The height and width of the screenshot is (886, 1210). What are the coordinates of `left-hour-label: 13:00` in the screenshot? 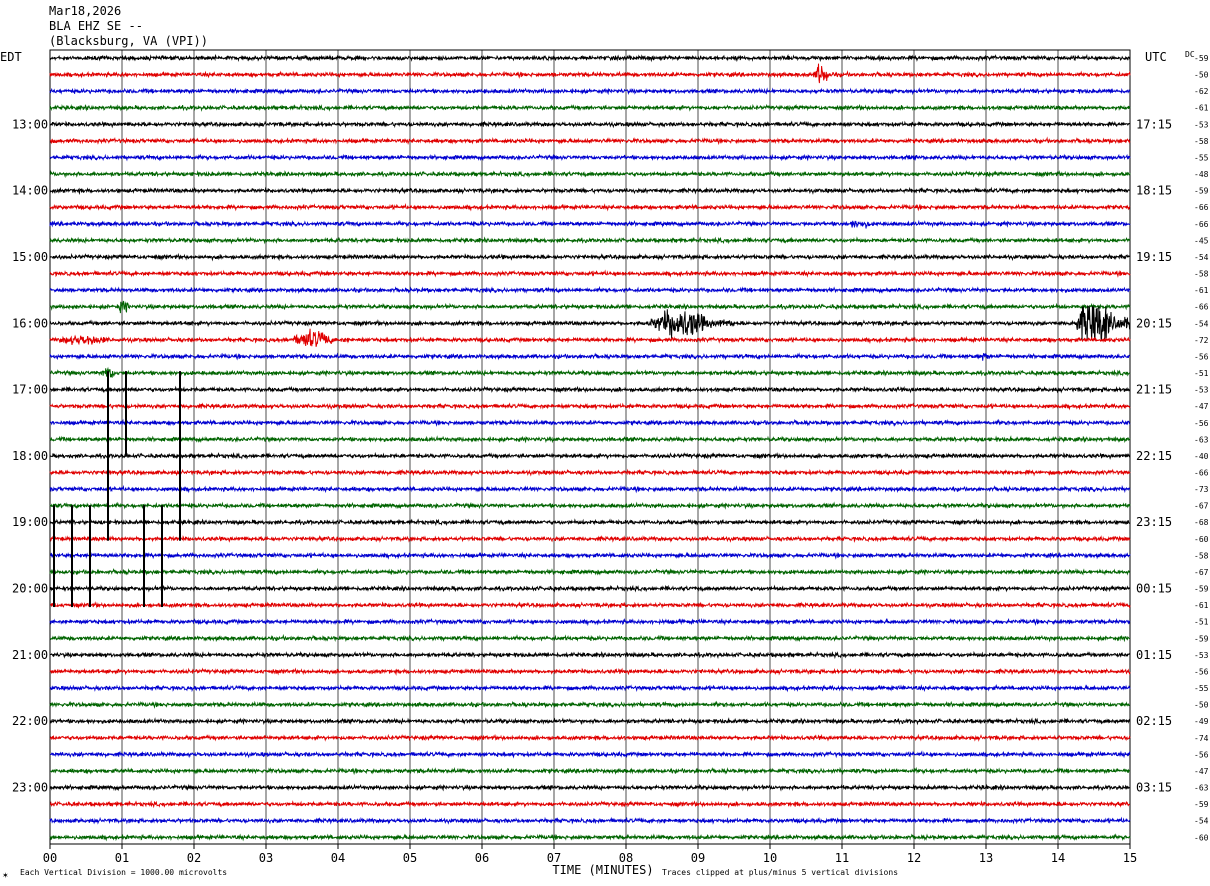 It's located at (30, 124).